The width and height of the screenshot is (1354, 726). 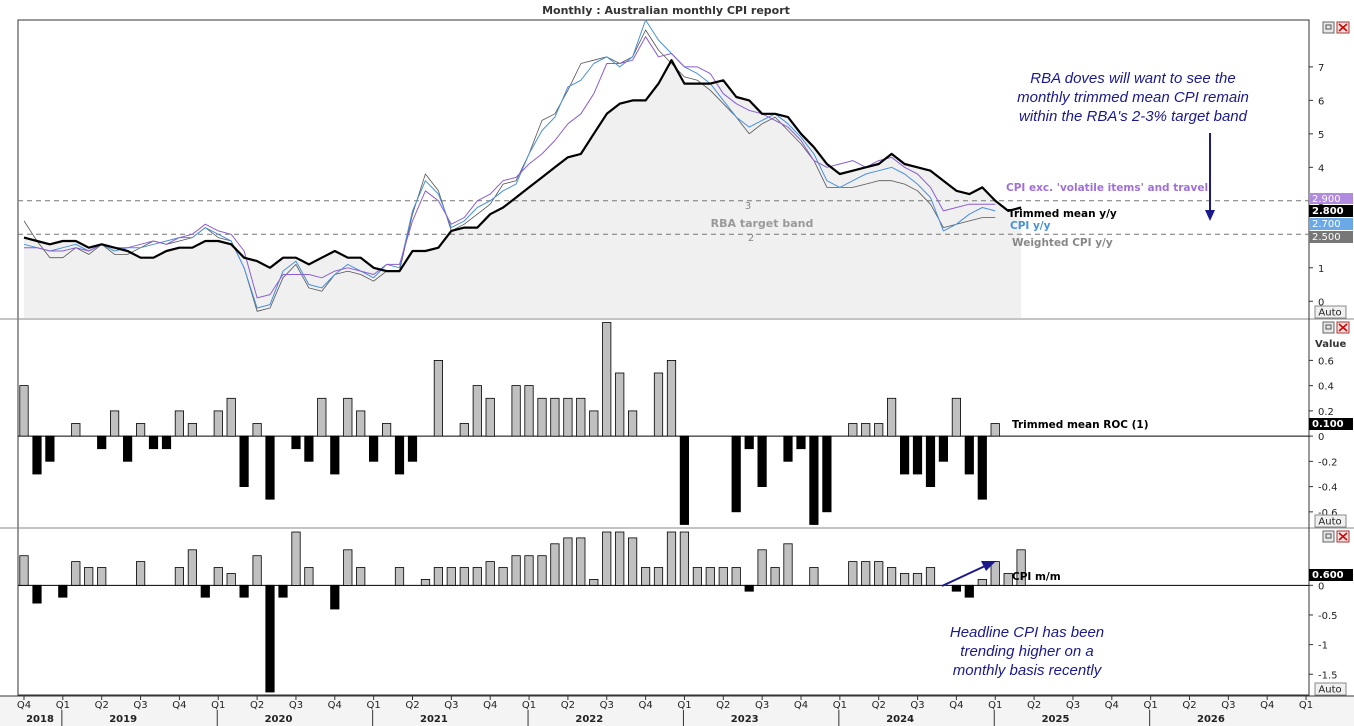 I want to click on chart-title: Monthly : Australian monthly CPI report, so click(x=666, y=10).